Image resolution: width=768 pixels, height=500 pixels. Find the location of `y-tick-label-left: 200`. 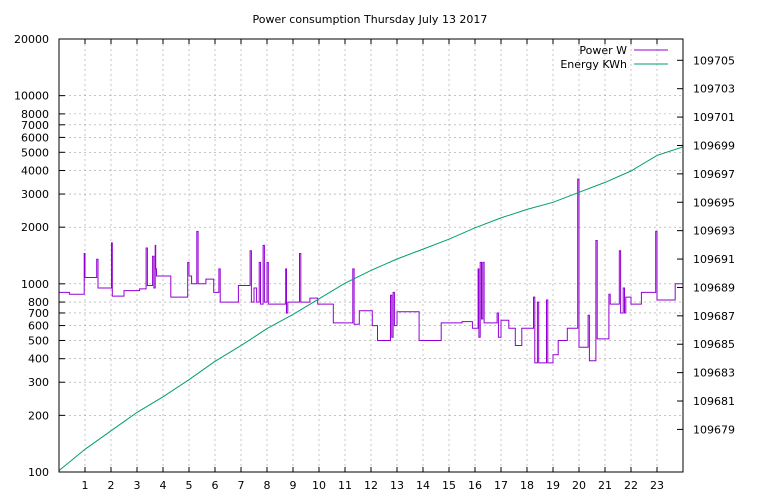

y-tick-label-left: 200 is located at coordinates (38, 415).